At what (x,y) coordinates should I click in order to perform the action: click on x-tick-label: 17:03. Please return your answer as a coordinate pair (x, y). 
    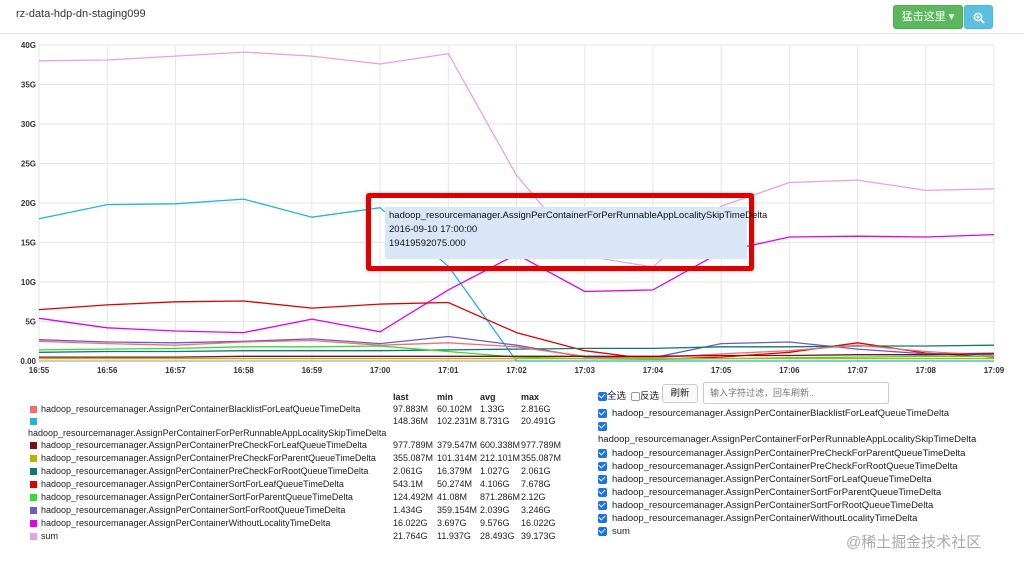
    Looking at the image, I should click on (584, 370).